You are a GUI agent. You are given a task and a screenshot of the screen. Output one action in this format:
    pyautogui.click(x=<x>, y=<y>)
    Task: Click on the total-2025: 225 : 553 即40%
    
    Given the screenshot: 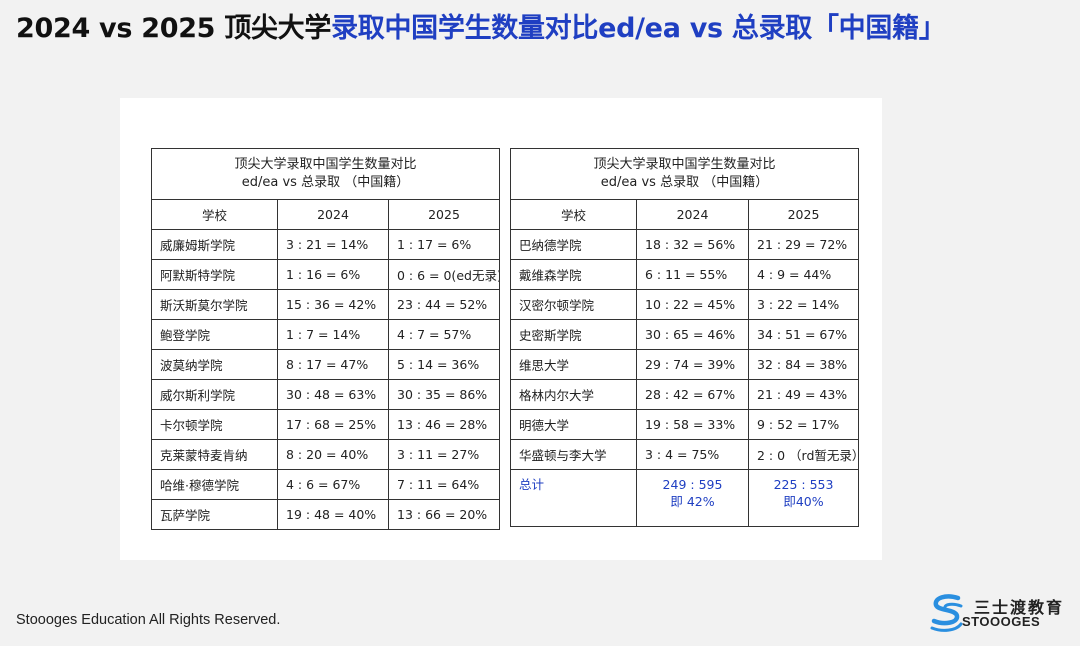 What is the action you would take?
    pyautogui.click(x=803, y=498)
    